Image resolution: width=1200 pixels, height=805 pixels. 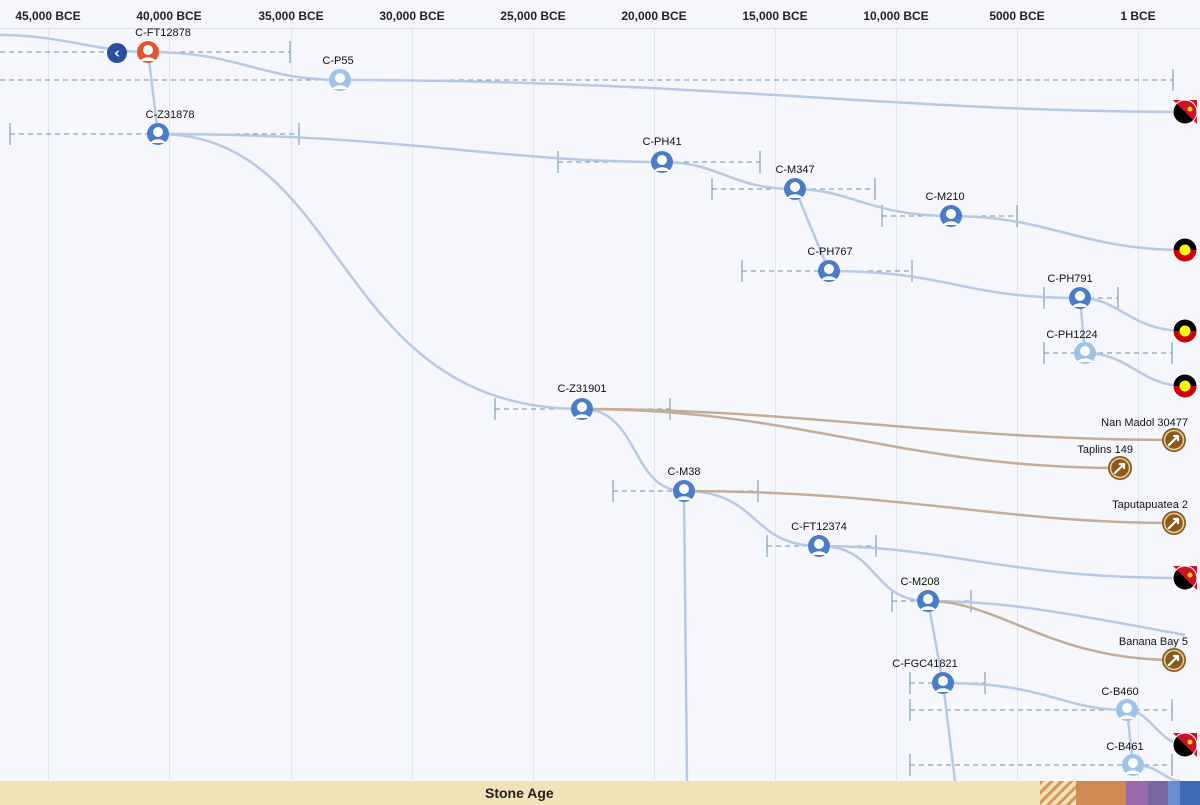 What do you see at coordinates (1153, 642) in the screenshot?
I see `sample-label: Banana Bay 5` at bounding box center [1153, 642].